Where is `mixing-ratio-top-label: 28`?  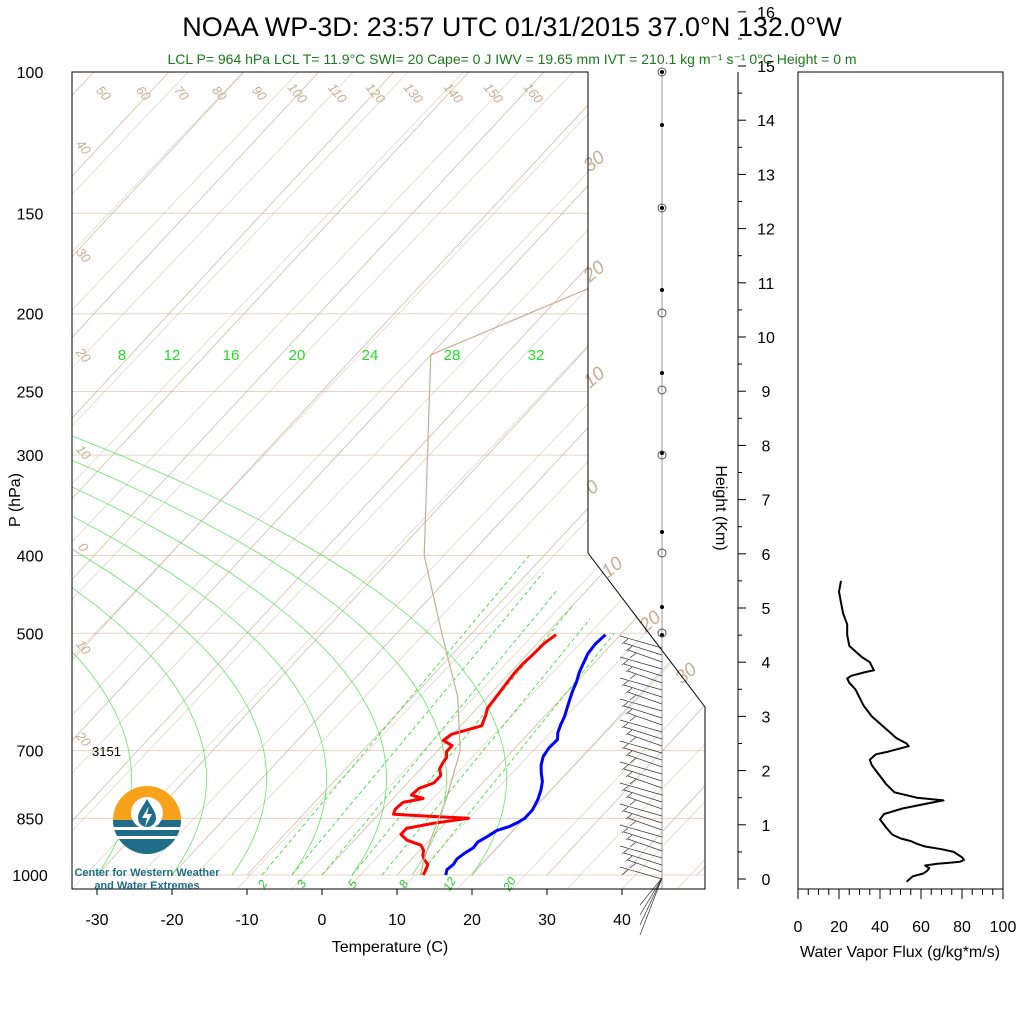 mixing-ratio-top-label: 28 is located at coordinates (452, 355).